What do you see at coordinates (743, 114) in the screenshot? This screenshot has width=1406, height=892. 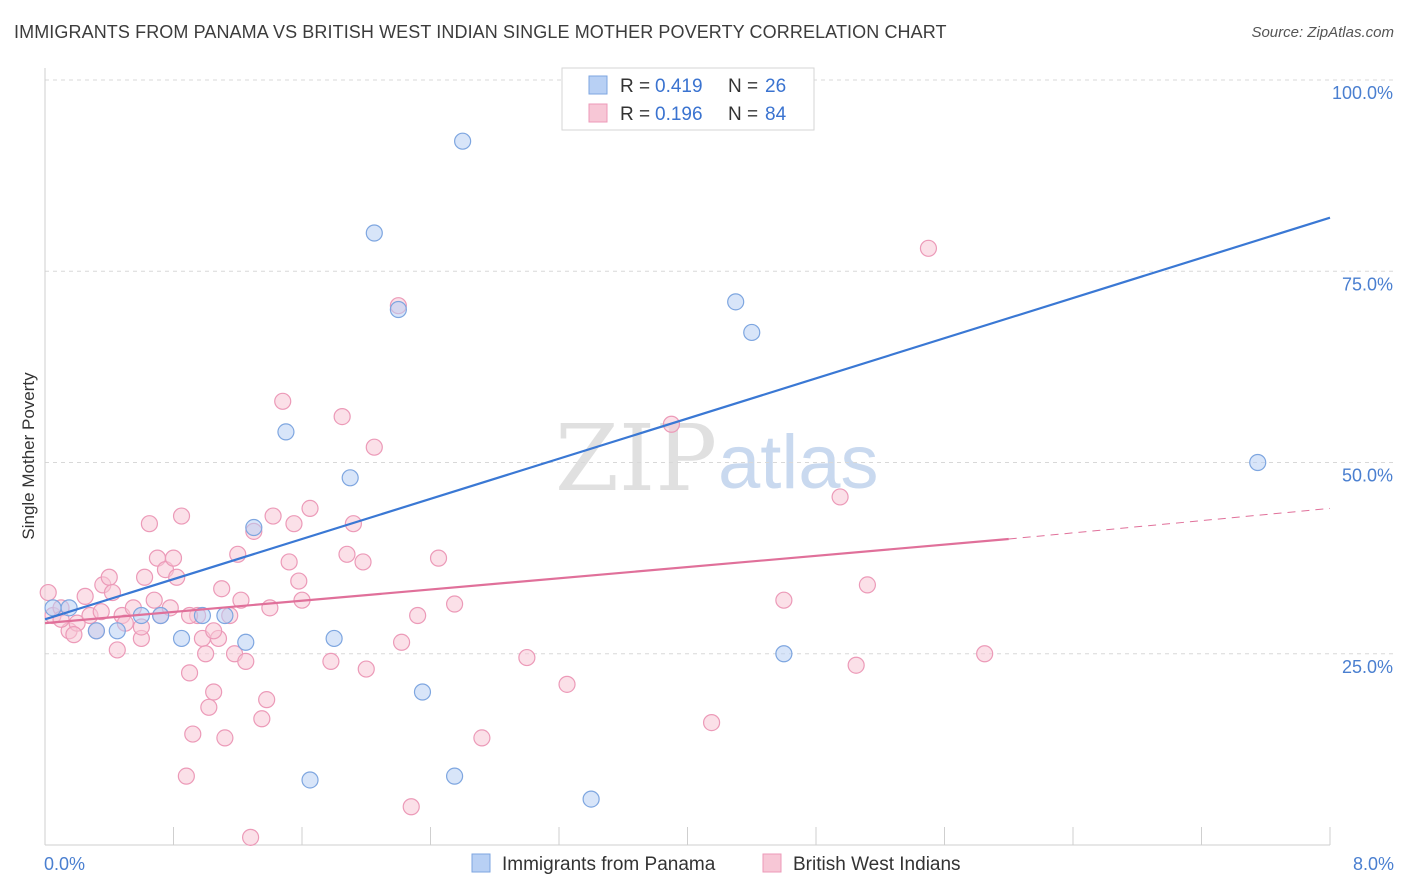 I see `legend-n-label-bwi: N =` at bounding box center [743, 114].